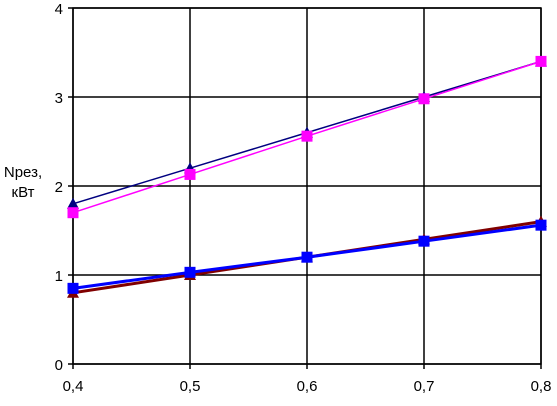 The height and width of the screenshot is (406, 557). I want to click on x-tick-label: 0,4, so click(73, 386).